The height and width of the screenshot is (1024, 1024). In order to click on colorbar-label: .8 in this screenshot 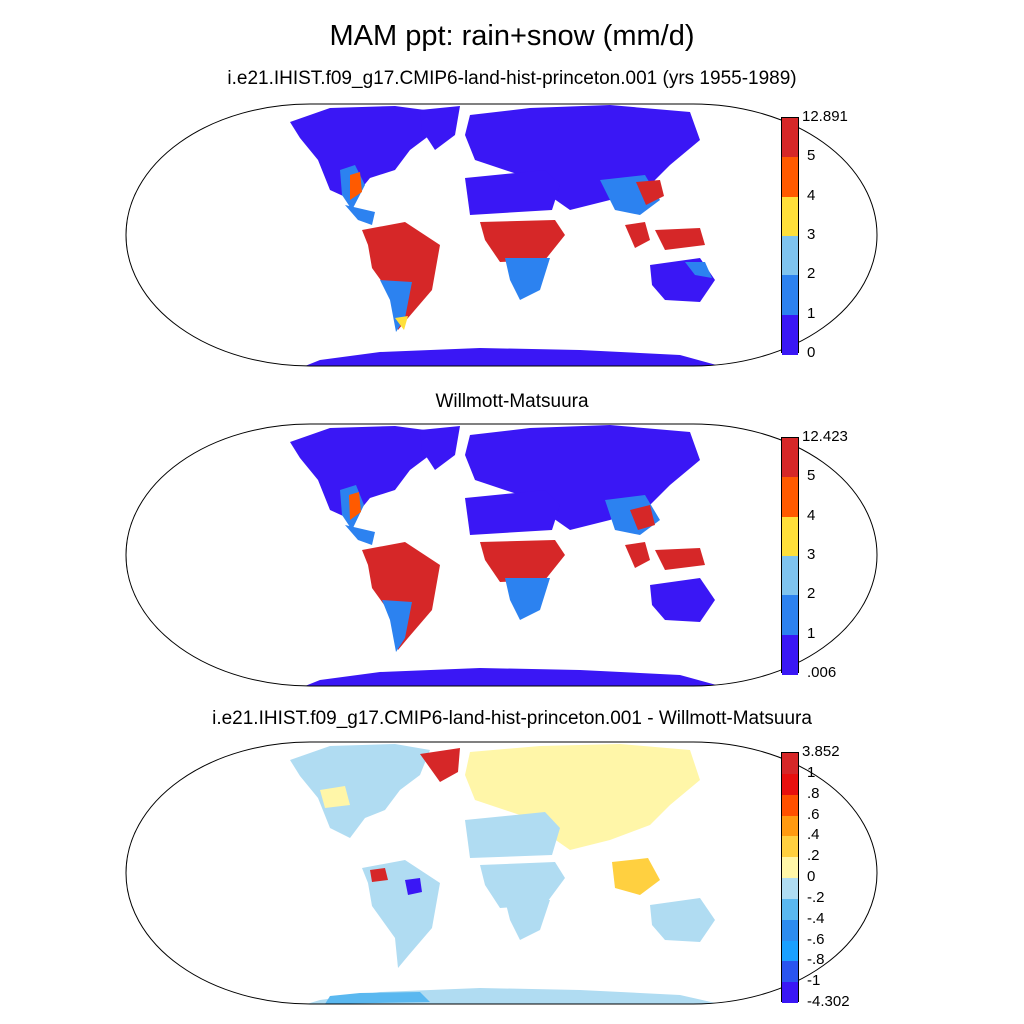, I will do `click(813, 793)`.